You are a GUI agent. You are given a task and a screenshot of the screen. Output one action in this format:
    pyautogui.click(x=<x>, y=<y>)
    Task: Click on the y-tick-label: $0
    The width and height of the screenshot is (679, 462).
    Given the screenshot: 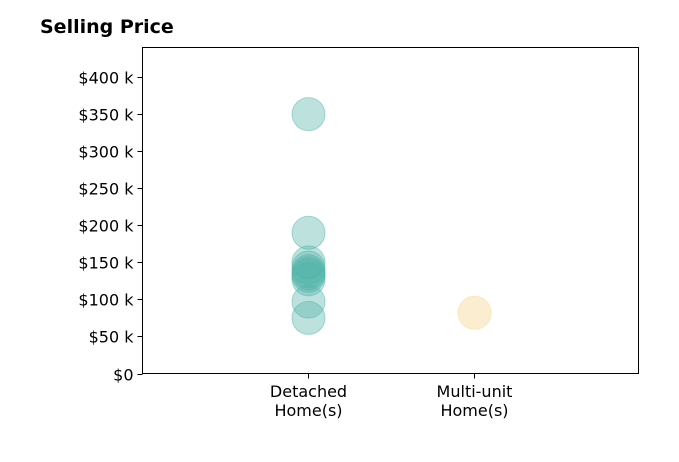 What is the action you would take?
    pyautogui.click(x=123, y=375)
    